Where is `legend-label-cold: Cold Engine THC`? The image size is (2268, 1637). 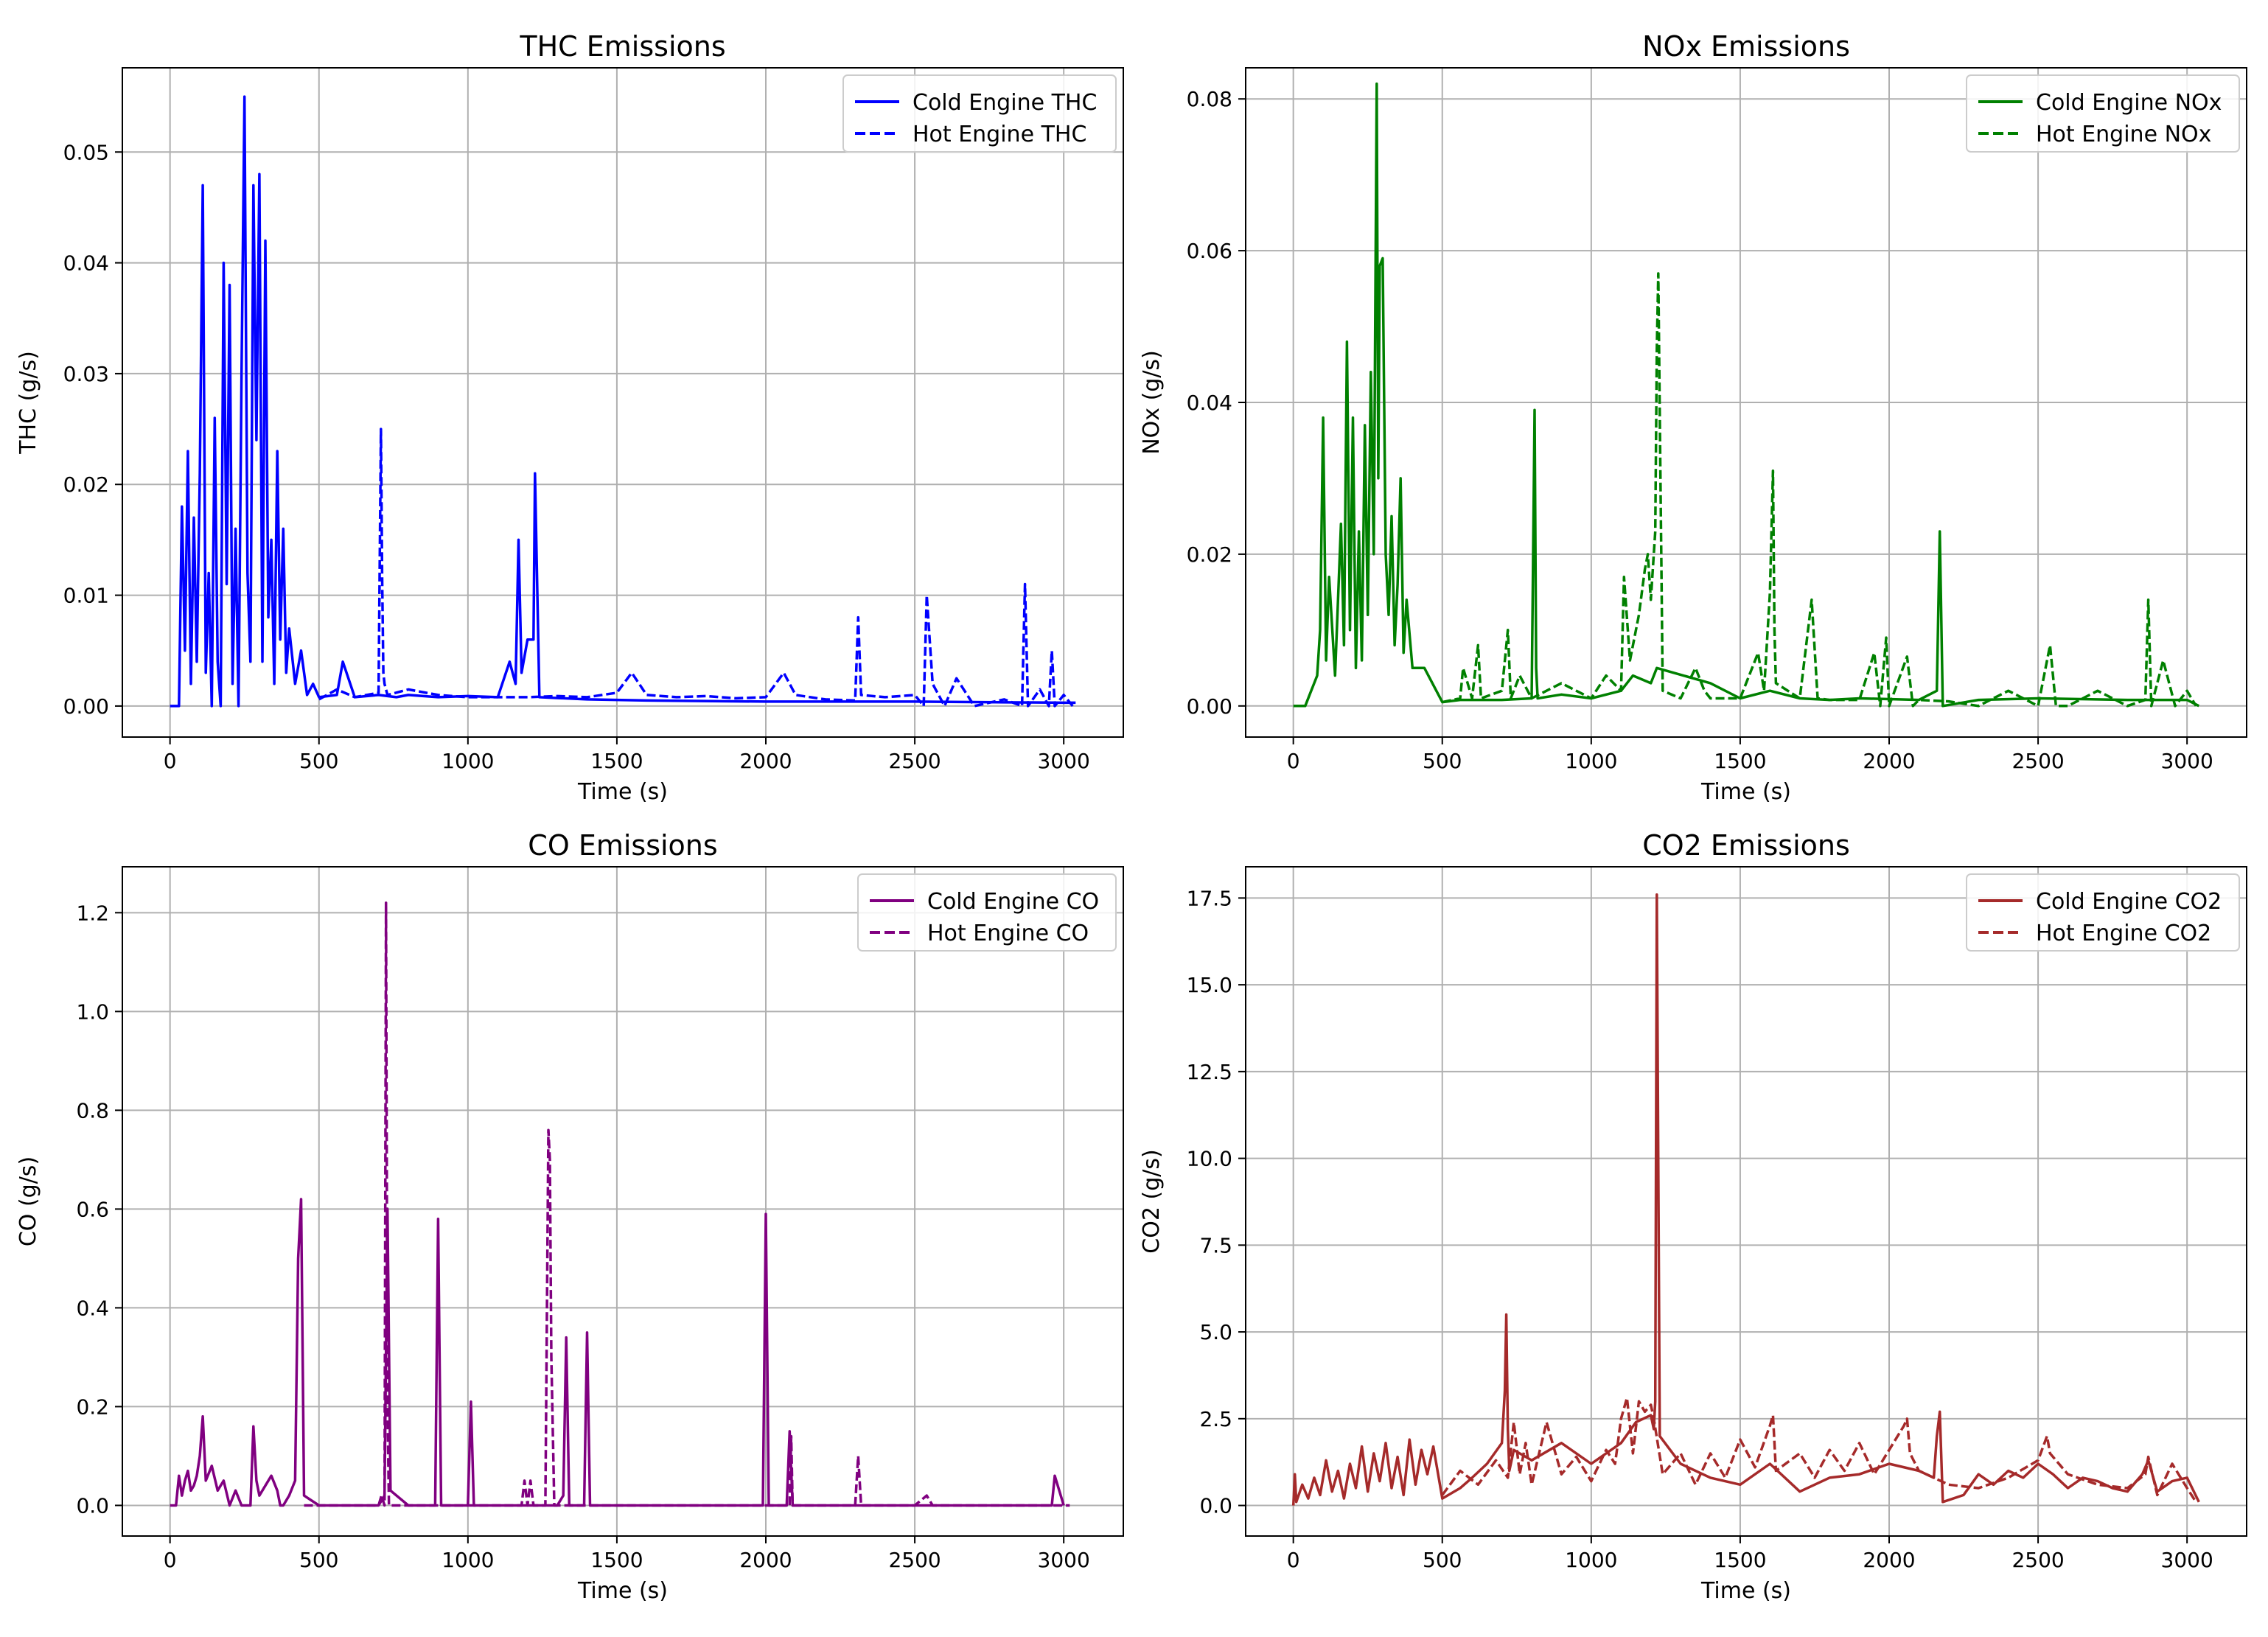
legend-label-cold: Cold Engine THC is located at coordinates (1005, 103).